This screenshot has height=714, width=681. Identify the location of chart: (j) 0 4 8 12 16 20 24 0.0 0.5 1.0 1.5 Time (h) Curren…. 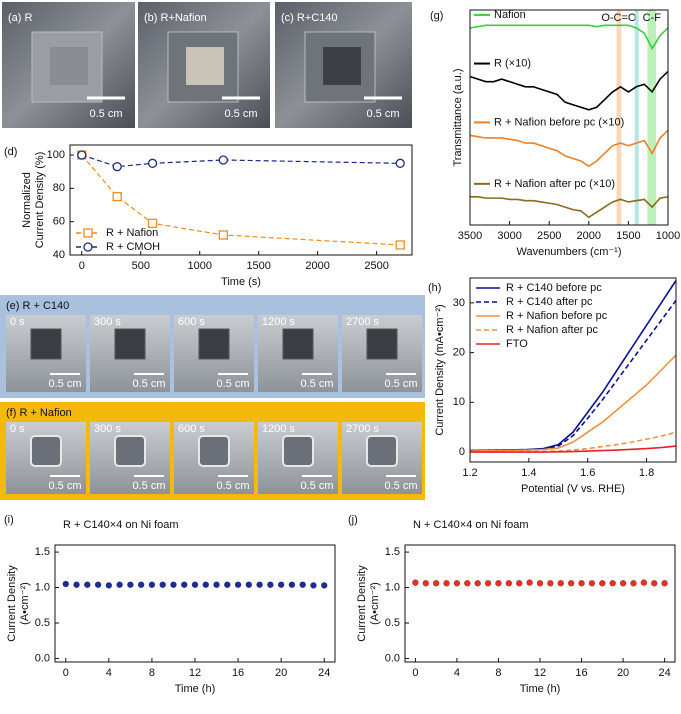
(512, 604).